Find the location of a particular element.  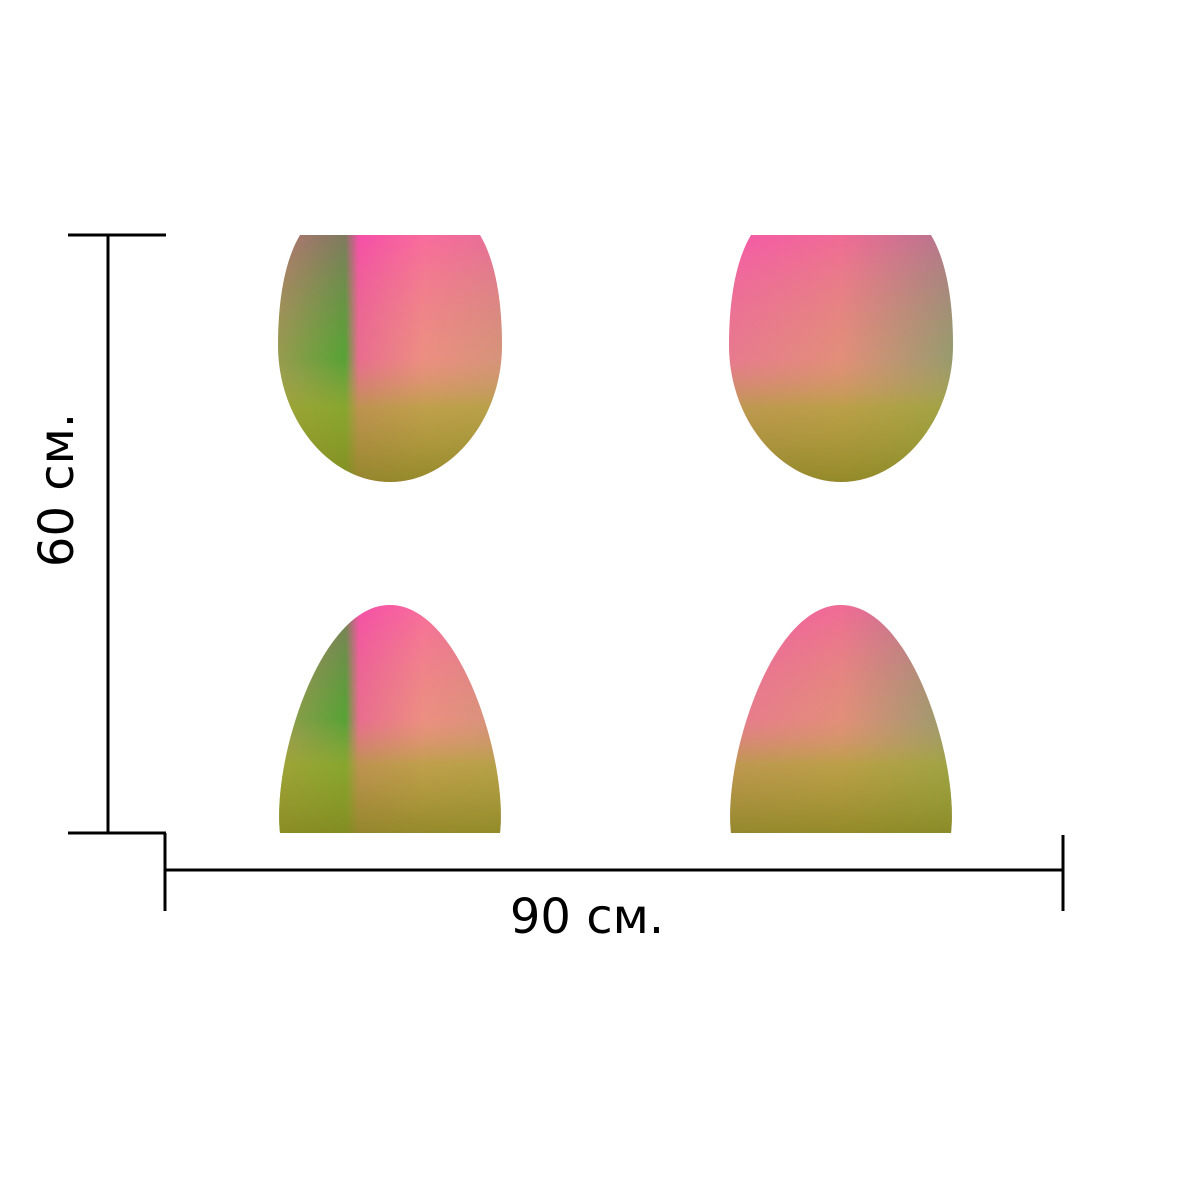

egg-top-left is located at coordinates (390, 358).